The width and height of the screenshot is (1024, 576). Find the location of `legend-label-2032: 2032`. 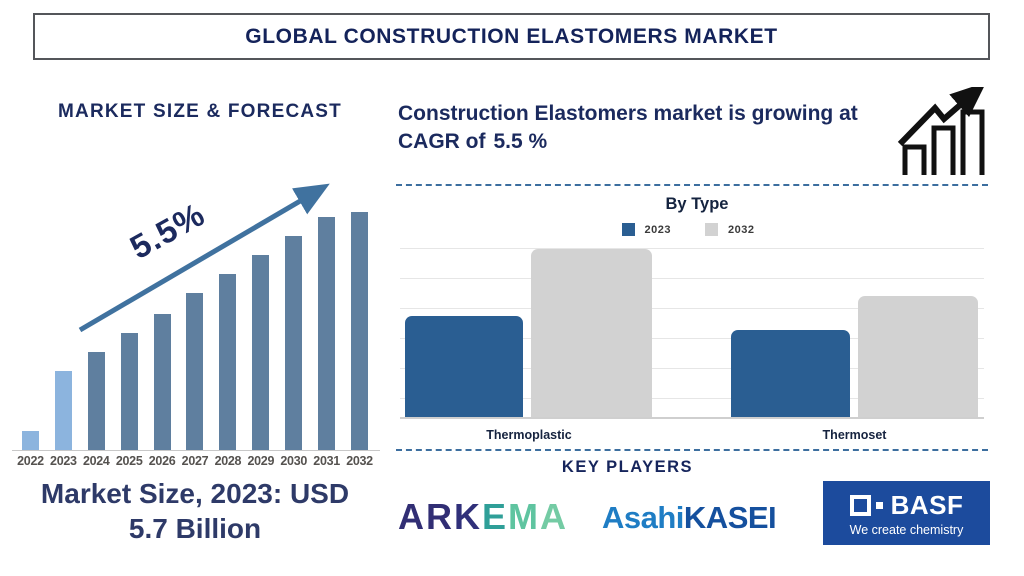

legend-label-2032: 2032 is located at coordinates (741, 229).